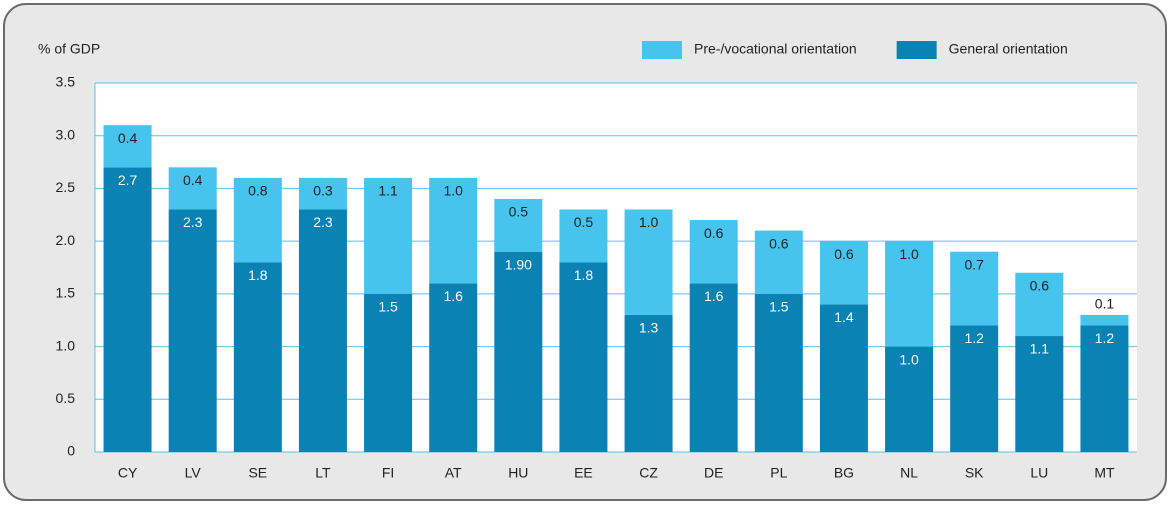  Describe the element at coordinates (649, 328) in the screenshot. I see `data-label: 1.3` at that location.